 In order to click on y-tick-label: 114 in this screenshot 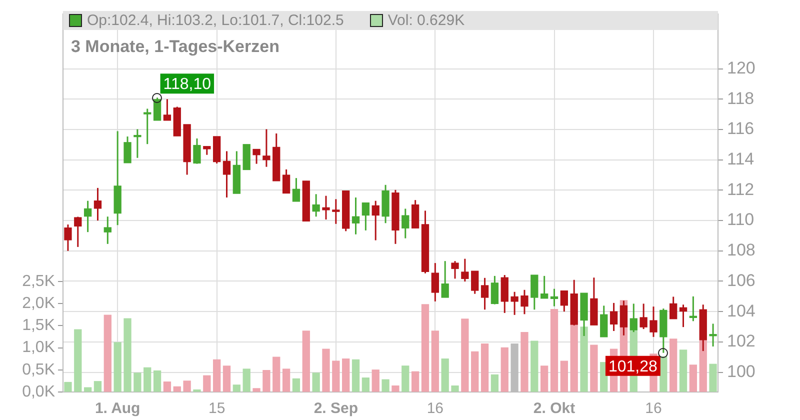, I will do `click(740, 159)`.